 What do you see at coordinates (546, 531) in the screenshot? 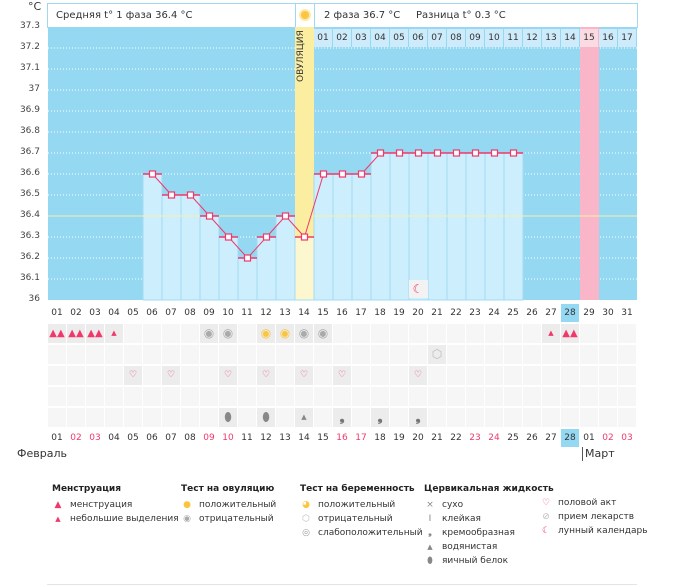
I see `moon-icon: ☾` at bounding box center [546, 531].